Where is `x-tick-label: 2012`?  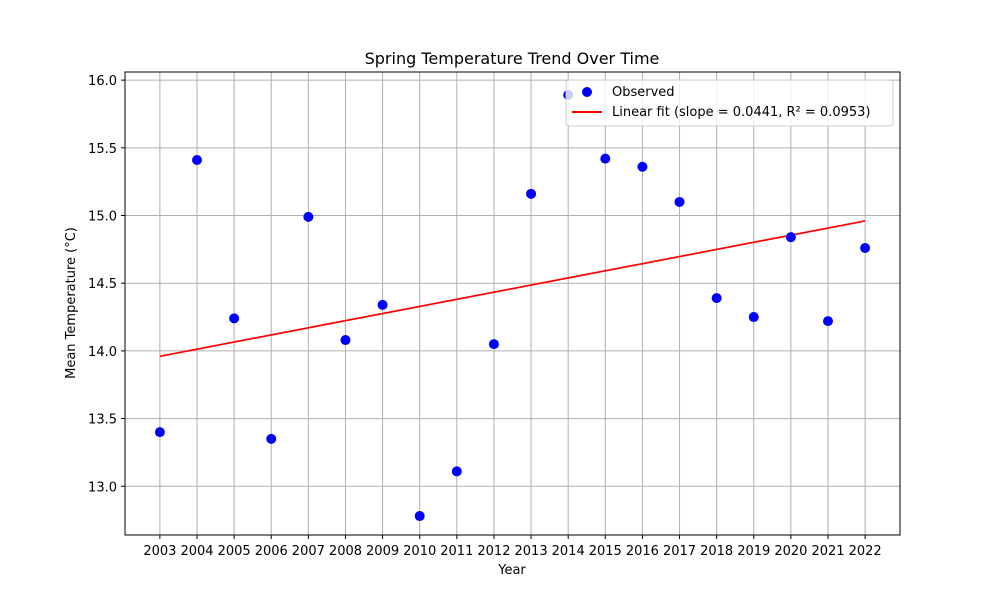 x-tick-label: 2012 is located at coordinates (493, 551).